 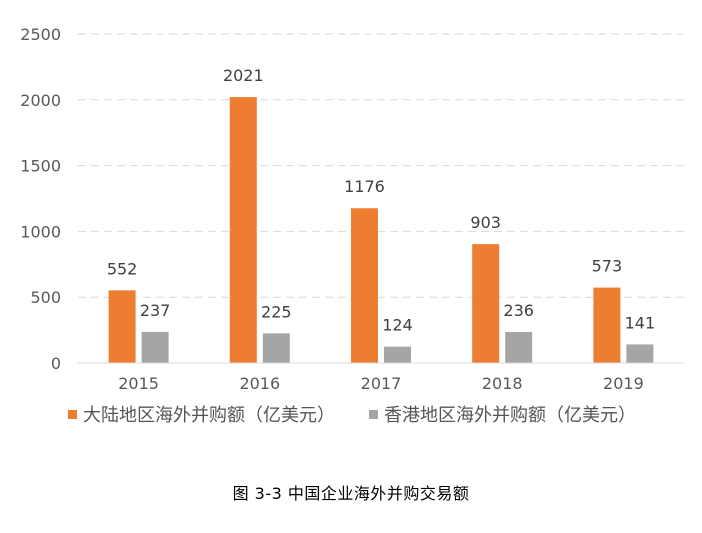 I want to click on x-tick-label-2016: 2016, so click(x=259, y=383).